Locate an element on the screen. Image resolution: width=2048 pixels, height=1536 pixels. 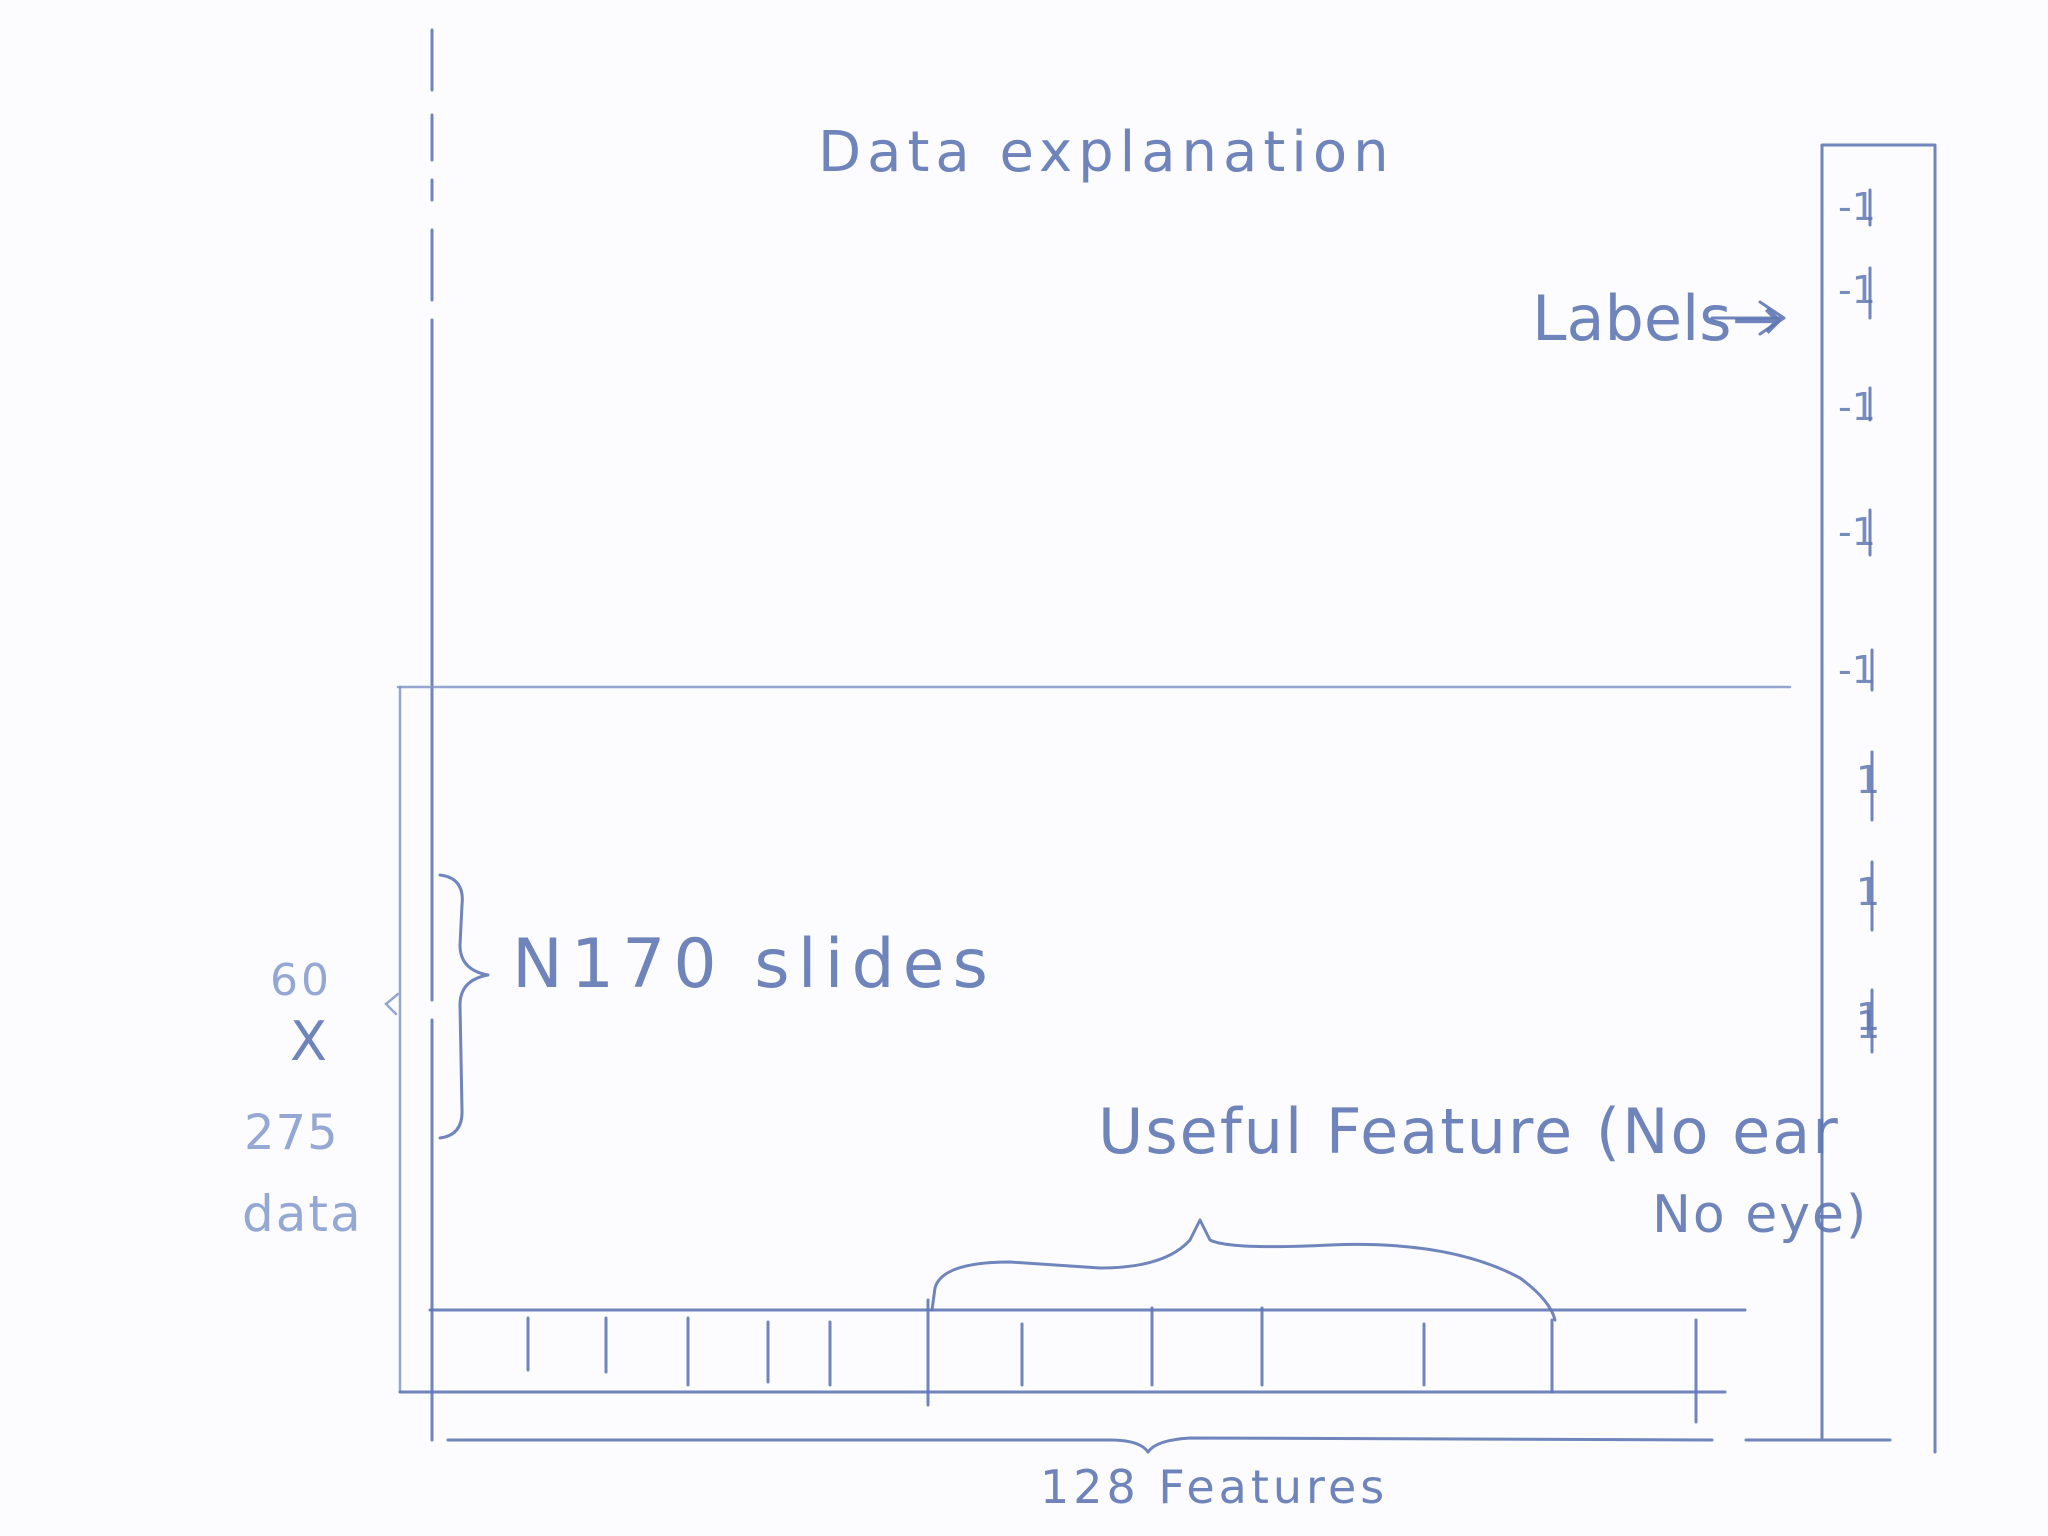
labels-caption: Labels→ is located at coordinates (1658, 318).